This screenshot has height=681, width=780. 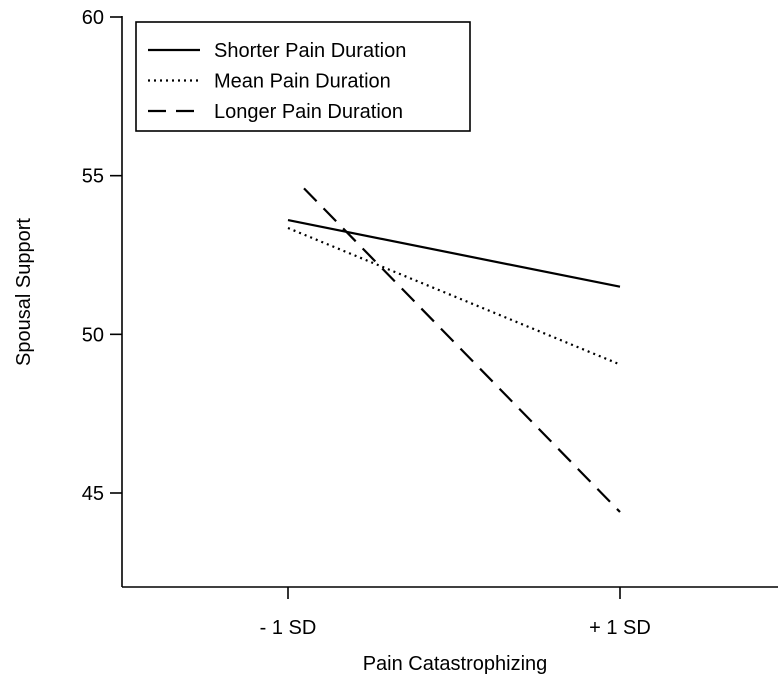 I want to click on y-tick-label: 55, so click(x=93, y=177).